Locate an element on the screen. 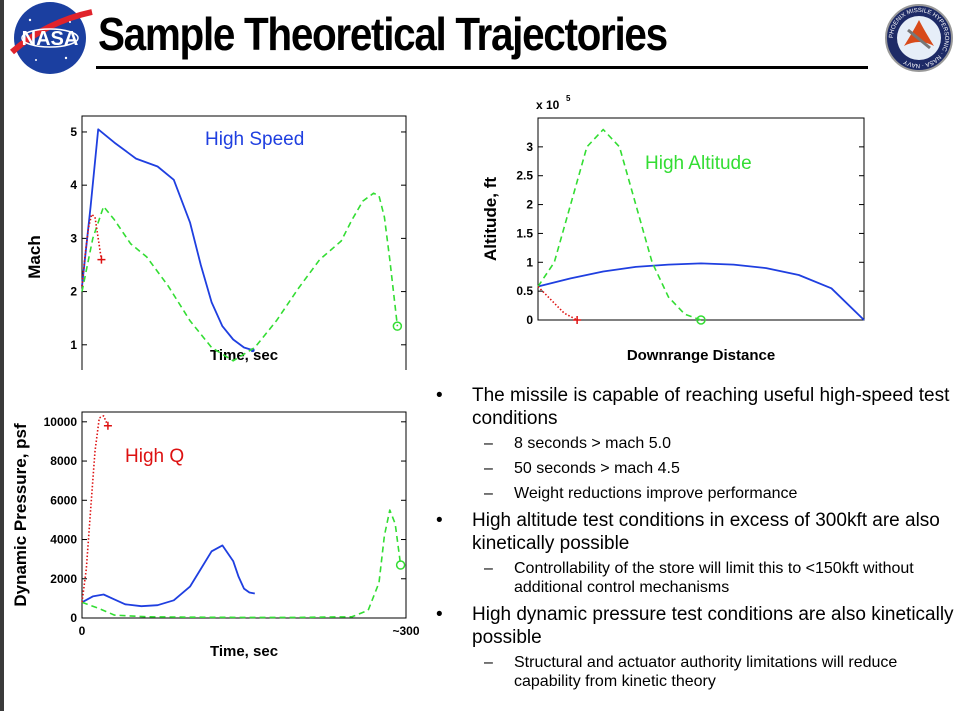  y-axis-label: Altitude, ft is located at coordinates (490, 219).